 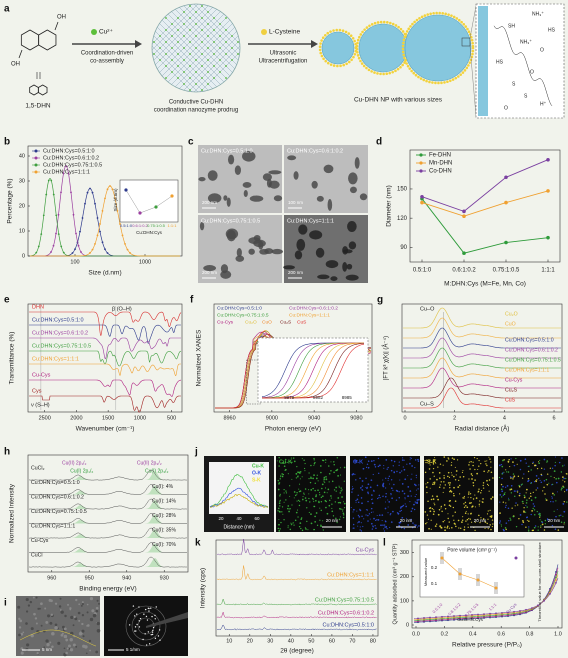 What do you see at coordinates (482, 338) in the screenshot?
I see `spectrum-curve` at bounding box center [482, 338].